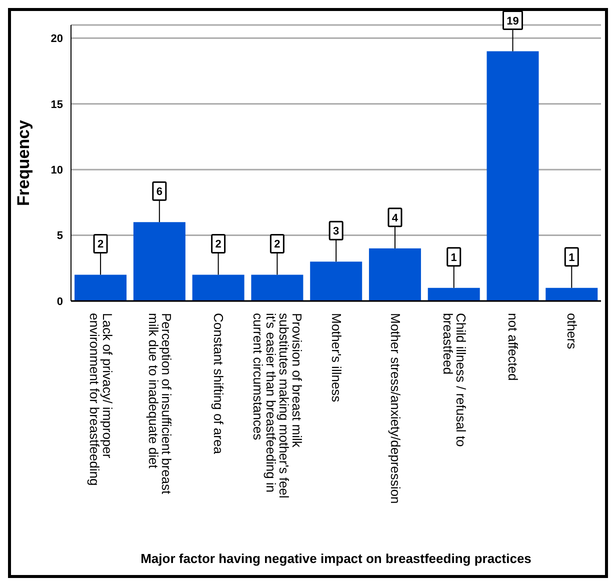 The image size is (613, 581). Describe the element at coordinates (512, 21) in the screenshot. I see `data-label: 19` at that location.